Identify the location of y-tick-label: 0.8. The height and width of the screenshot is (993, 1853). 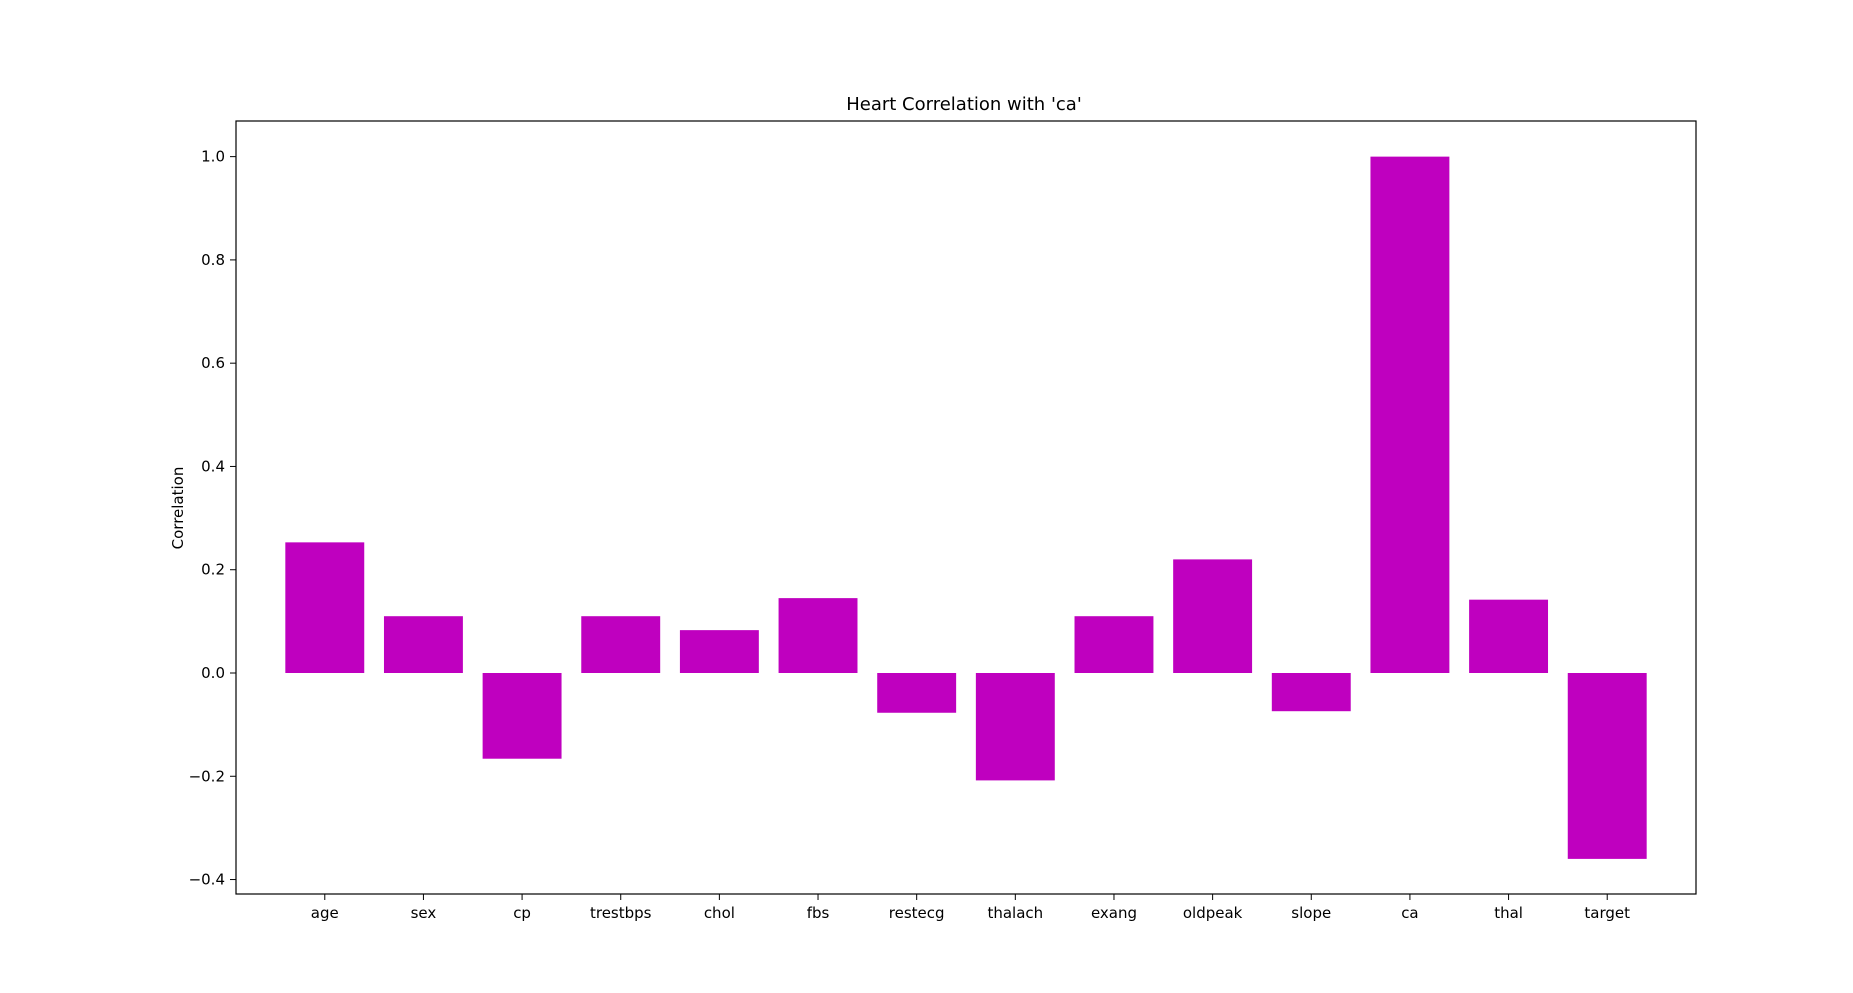
(213, 260).